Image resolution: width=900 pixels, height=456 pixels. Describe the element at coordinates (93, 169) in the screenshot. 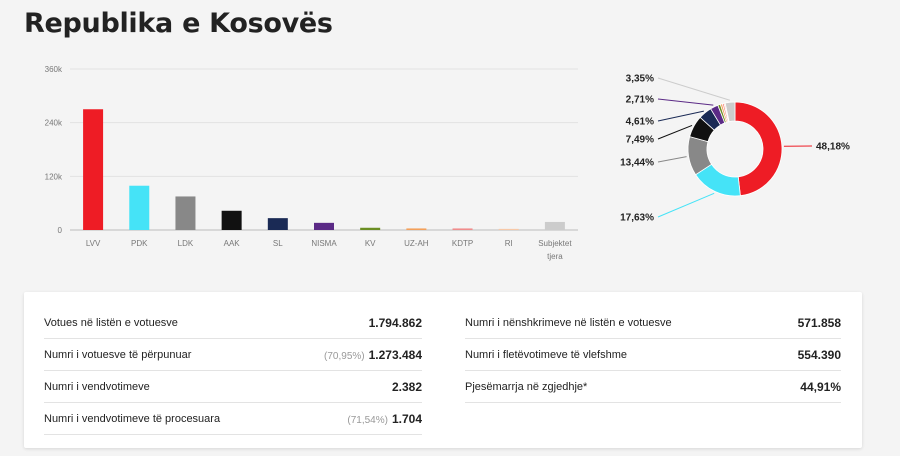

I see `bar-lvv` at that location.